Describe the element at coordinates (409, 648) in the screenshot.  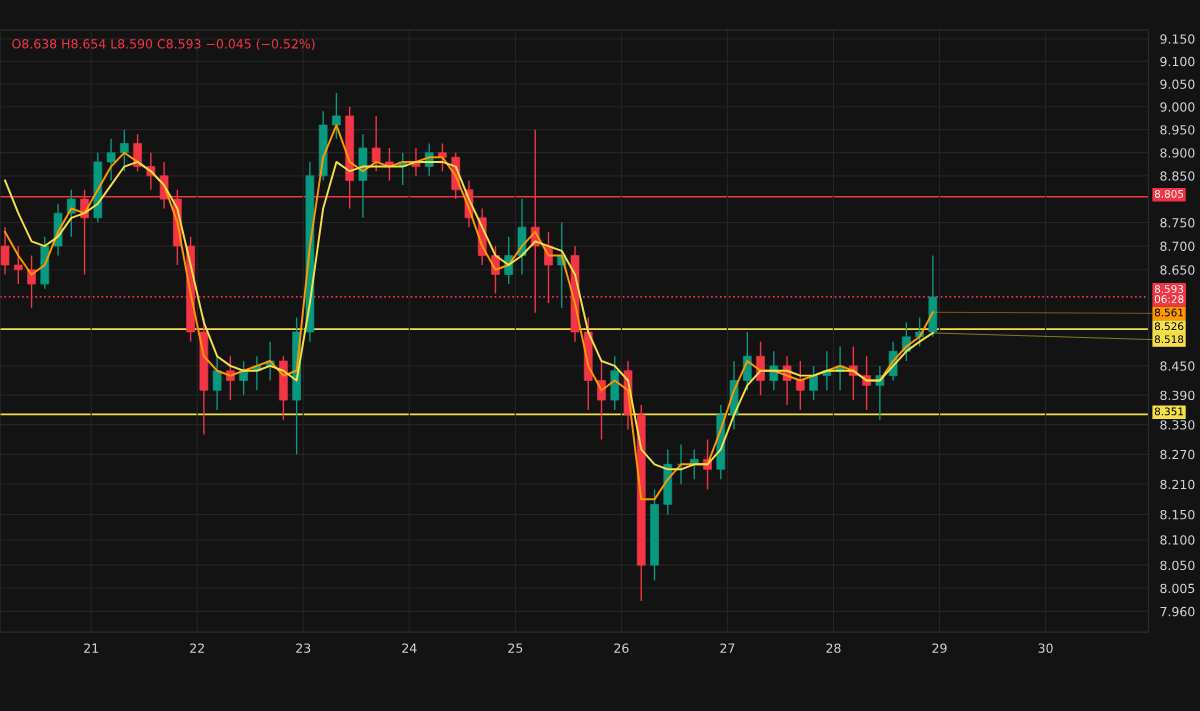
I see `x-tick-label: 24` at that location.